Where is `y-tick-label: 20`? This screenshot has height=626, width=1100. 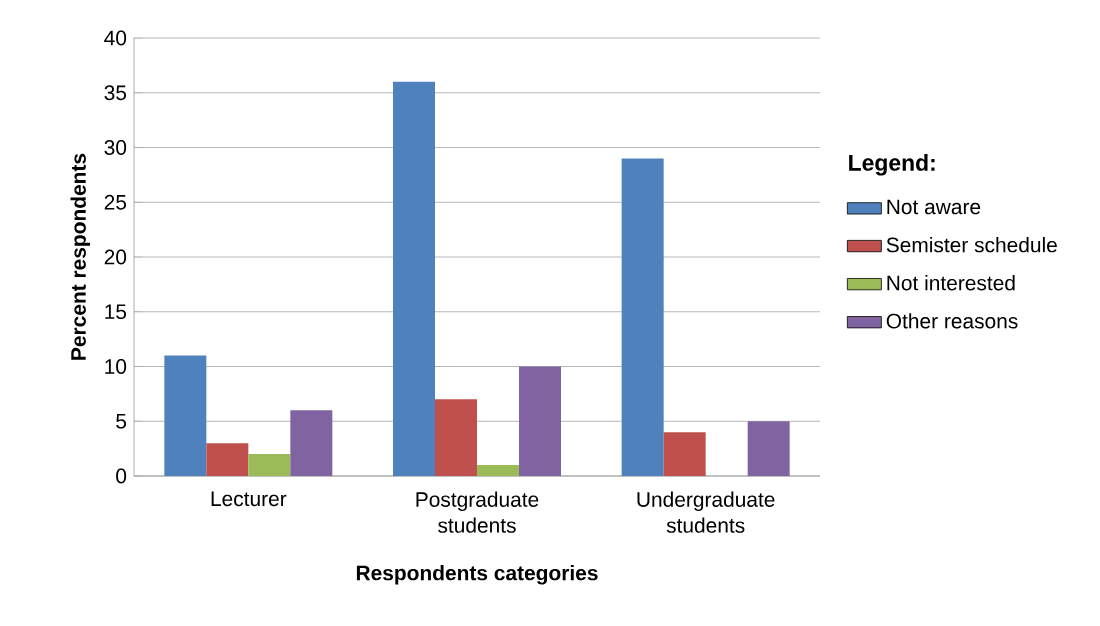 y-tick-label: 20 is located at coordinates (115, 257).